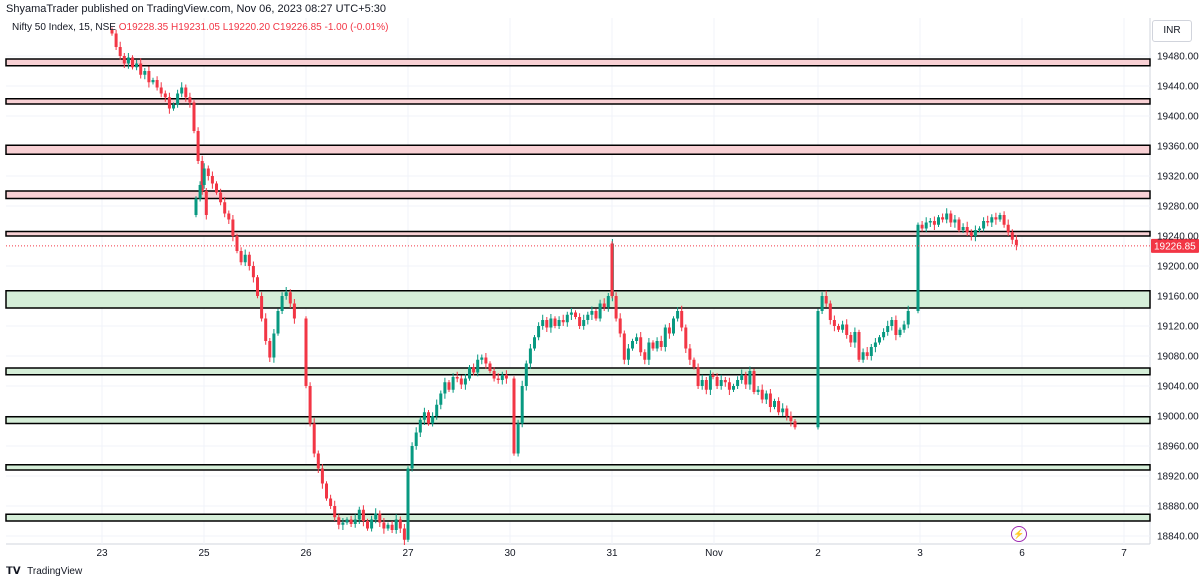 The width and height of the screenshot is (1200, 584). What do you see at coordinates (1124, 553) in the screenshot?
I see `time-tick-label: 7` at bounding box center [1124, 553].